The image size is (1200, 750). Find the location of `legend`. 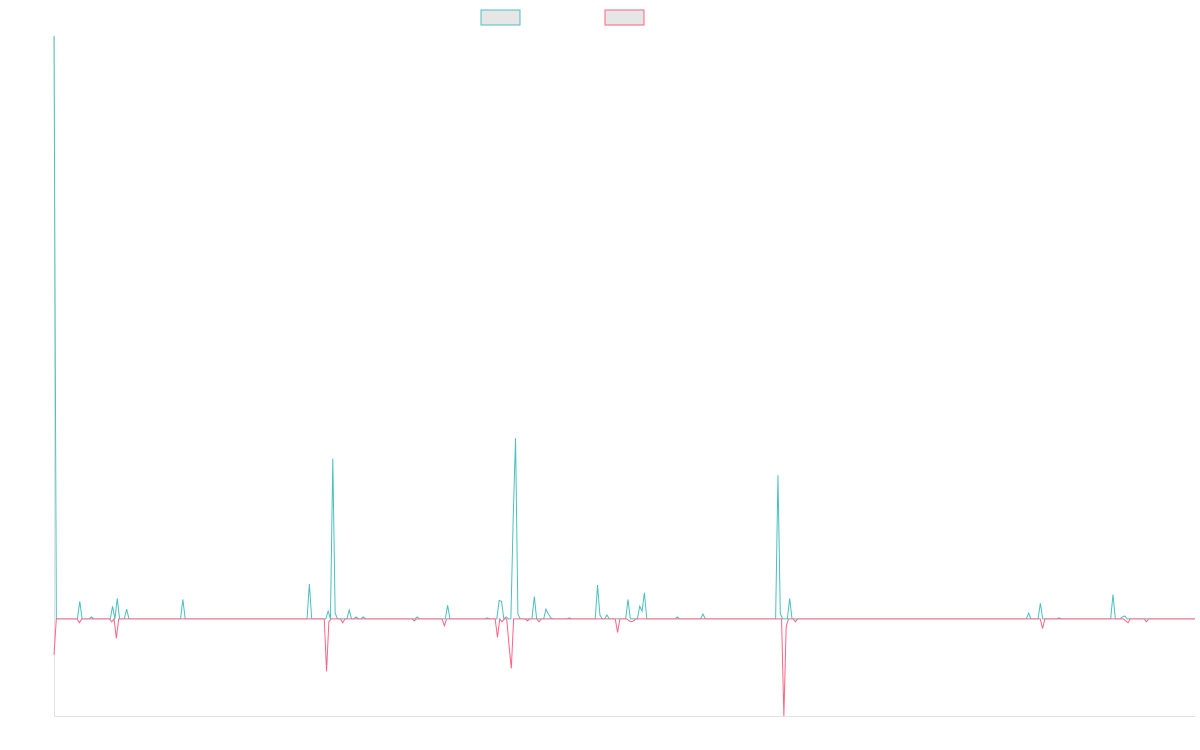

legend is located at coordinates (562, 17).